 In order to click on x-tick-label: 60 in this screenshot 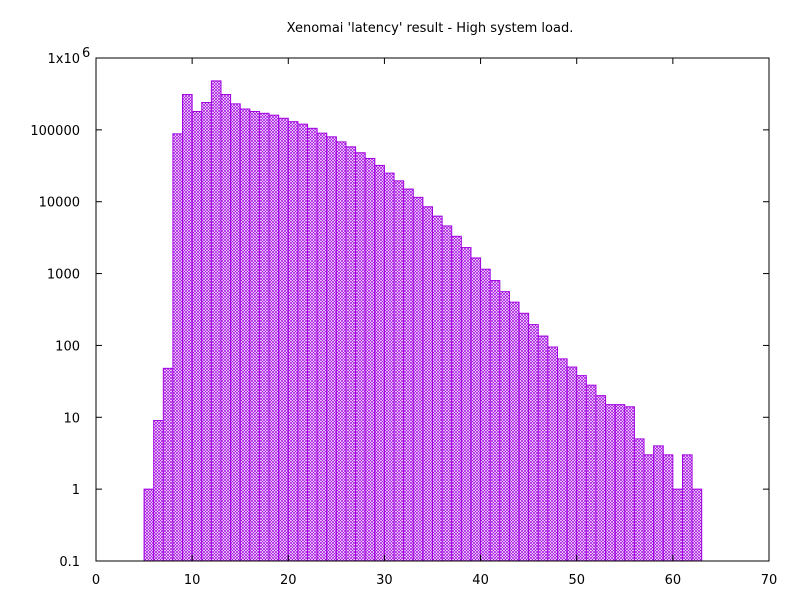, I will do `click(673, 580)`.